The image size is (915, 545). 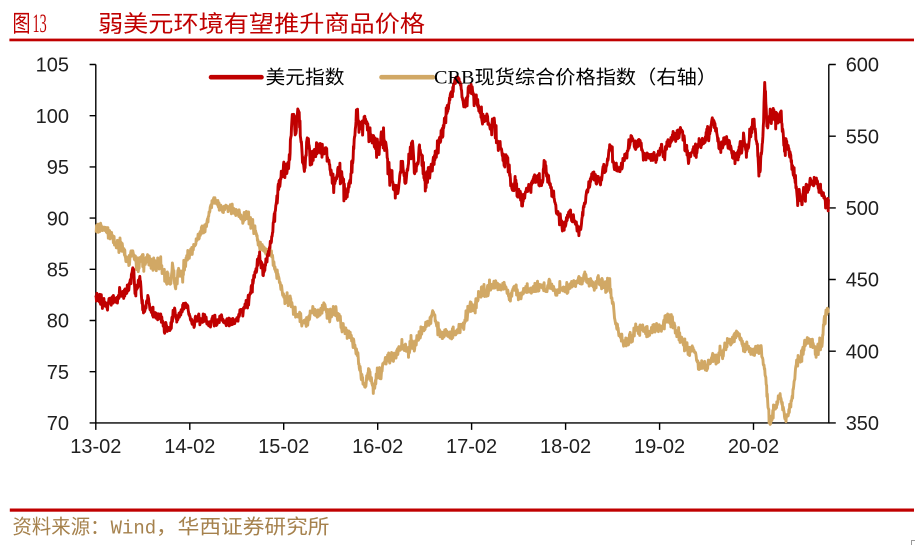 What do you see at coordinates (58, 219) in the screenshot?
I see `svg-text: 90` at bounding box center [58, 219].